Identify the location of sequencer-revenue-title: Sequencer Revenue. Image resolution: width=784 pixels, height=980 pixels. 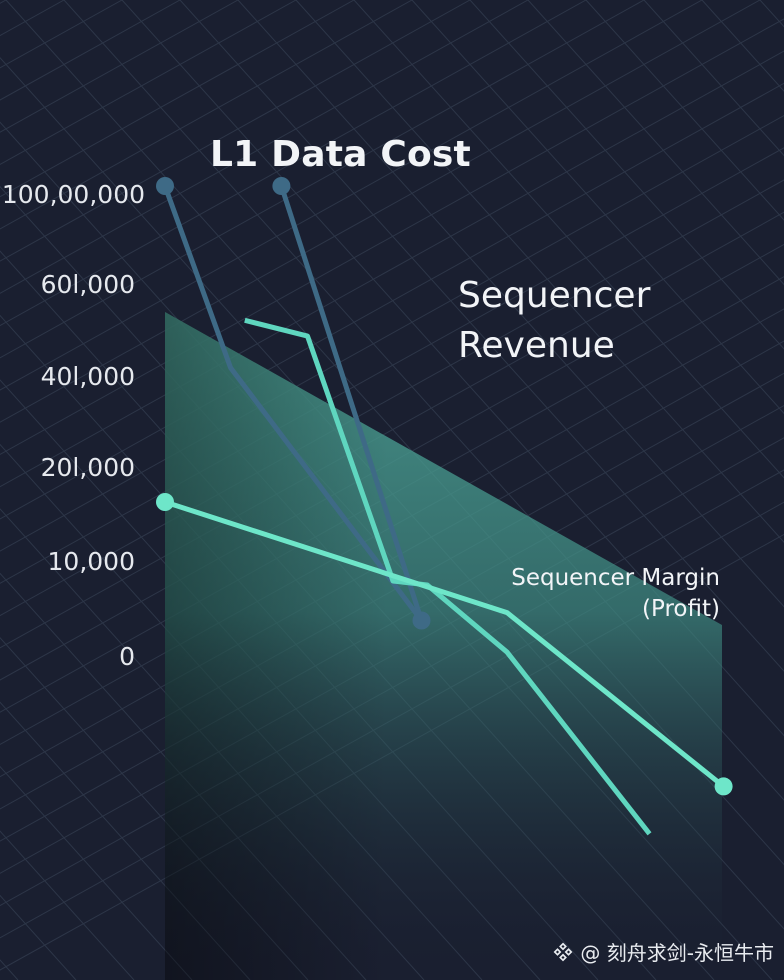
(554, 321).